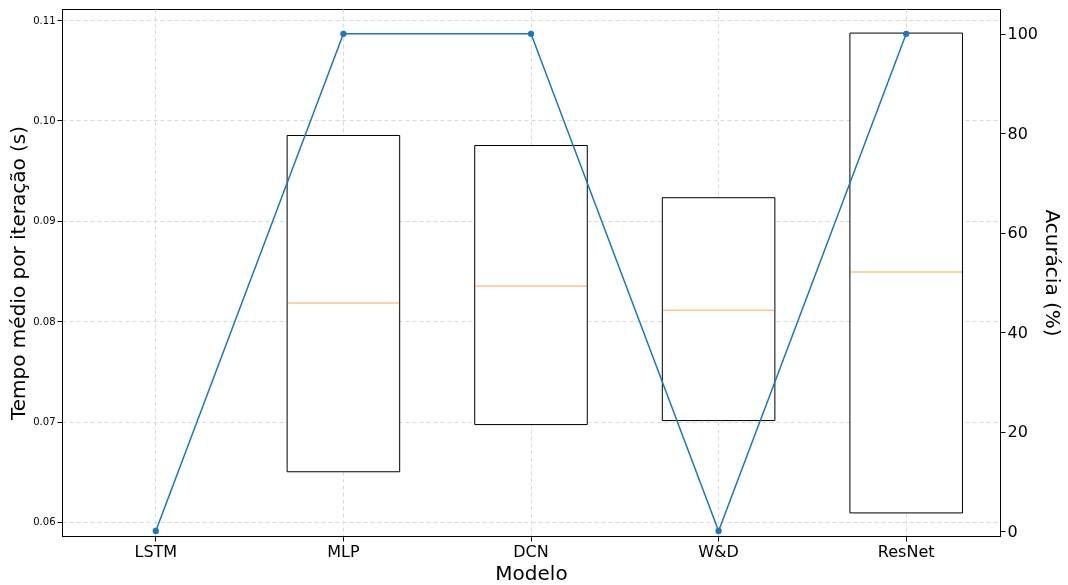 The image size is (1068, 585). Describe the element at coordinates (44, 120) in the screenshot. I see `y-tick-label: 0.10` at that location.